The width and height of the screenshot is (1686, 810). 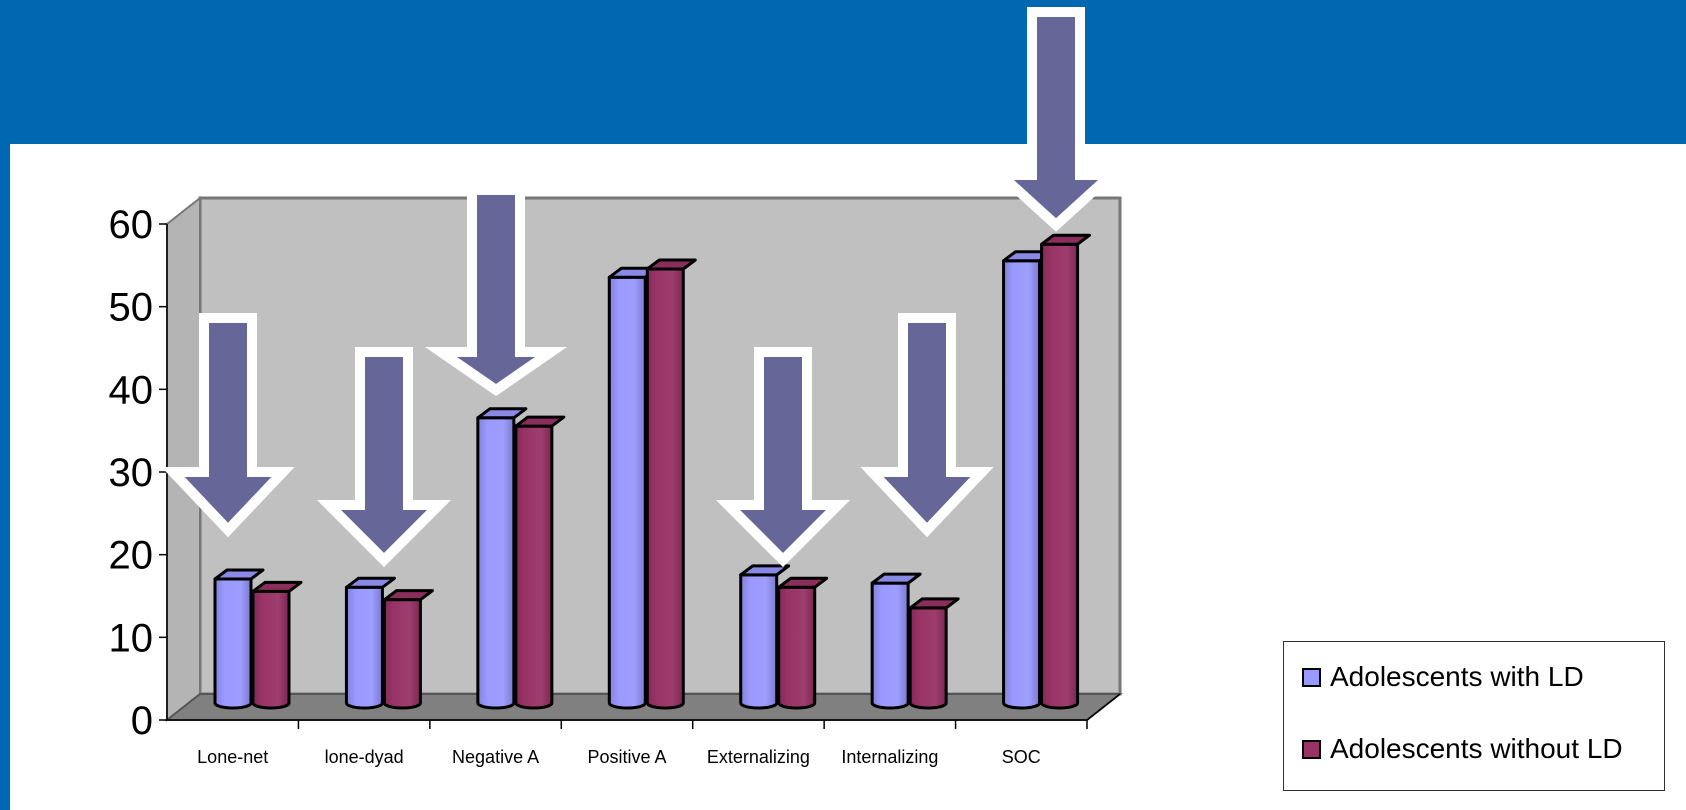 What do you see at coordinates (1021, 757) in the screenshot?
I see `x-category-label: SOC` at bounding box center [1021, 757].